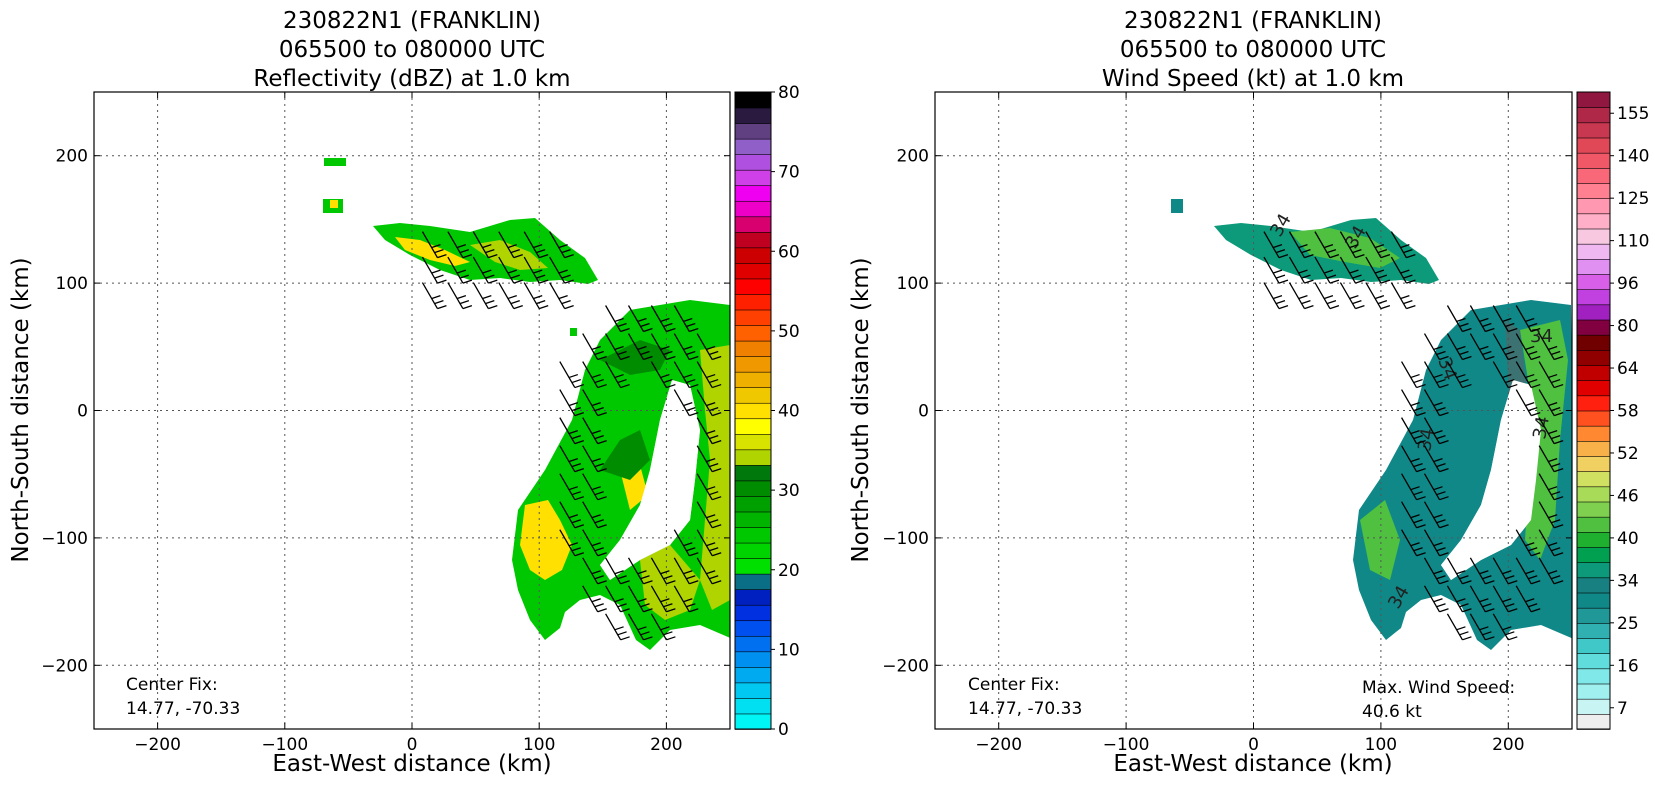 This screenshot has width=1655, height=787. Describe the element at coordinates (183, 709) in the screenshot. I see `center-fix-value: 14.77, -70.33` at that location.